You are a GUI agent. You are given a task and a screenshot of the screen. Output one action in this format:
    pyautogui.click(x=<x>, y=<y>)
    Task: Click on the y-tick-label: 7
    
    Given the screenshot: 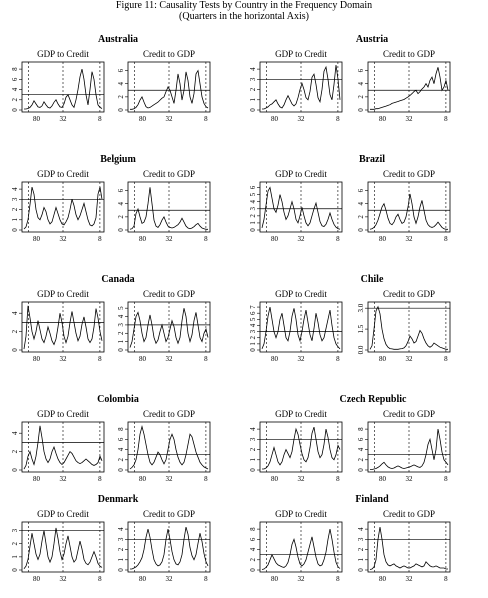 What is the action you would take?
    pyautogui.click(x=253, y=307)
    